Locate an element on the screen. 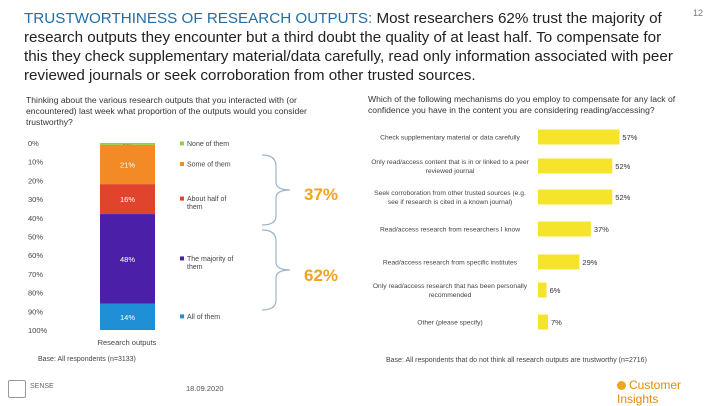 This screenshot has width=720, height=406. sense-logo: SENSE is located at coordinates (36, 389).